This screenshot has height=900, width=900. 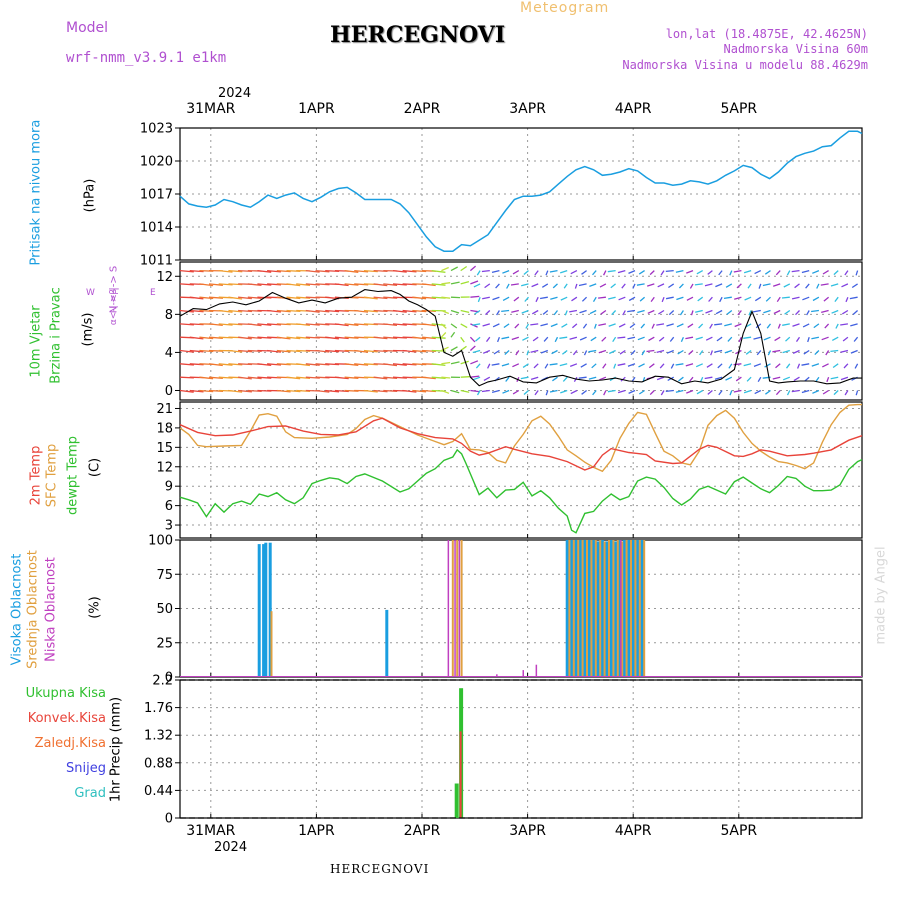 What do you see at coordinates (796, 49) in the screenshot?
I see `altitude-label: Nadmorska Visina 60m` at bounding box center [796, 49].